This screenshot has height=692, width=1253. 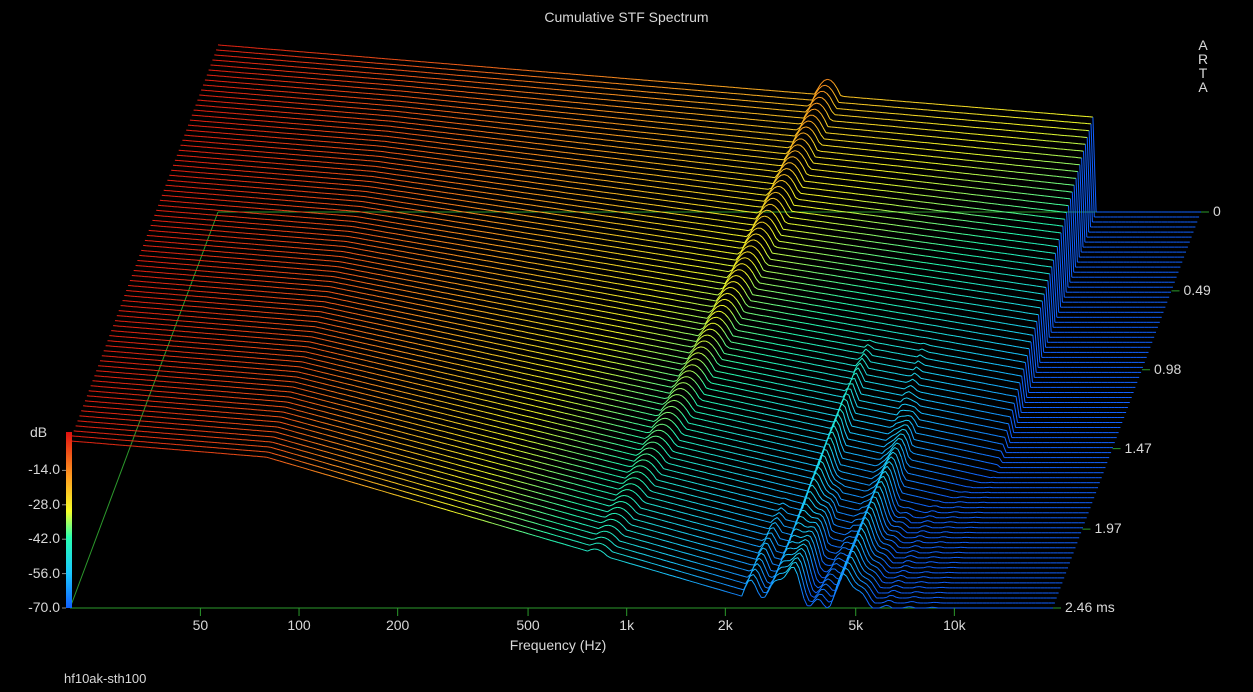 I want to click on z-tick-label: -70.0, so click(x=30, y=607).